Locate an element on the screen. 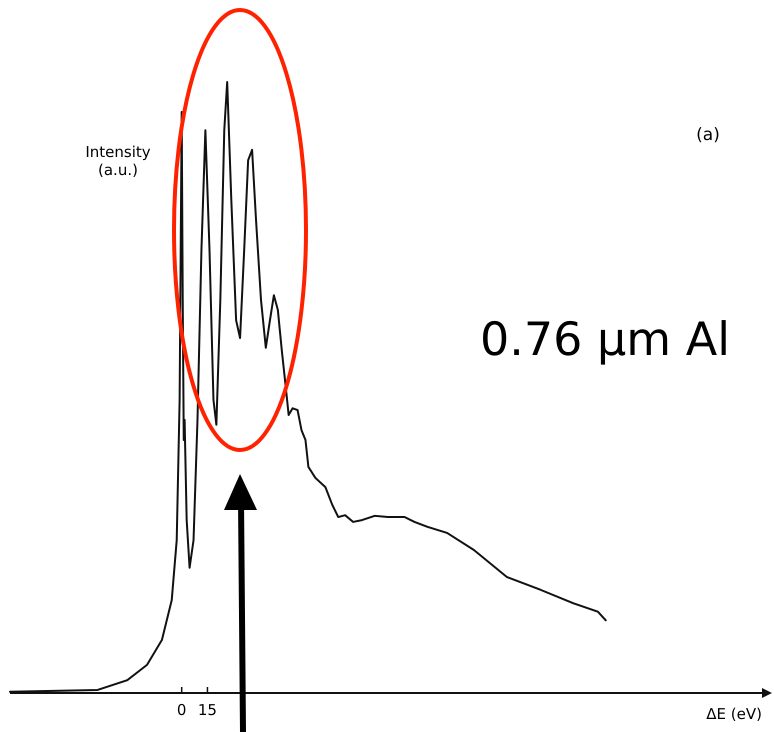 The width and height of the screenshot is (774, 732). x-tick-label: 0 is located at coordinates (181, 710).